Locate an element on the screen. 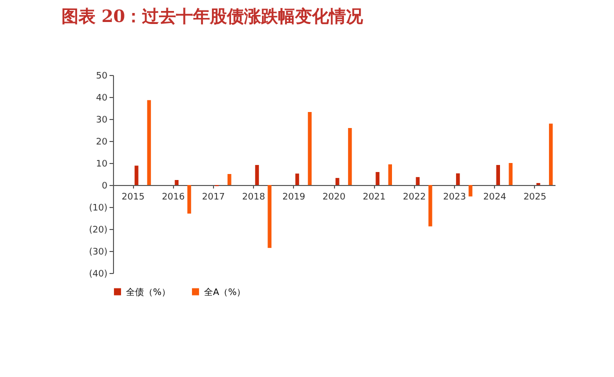  y-tick-label: 0 is located at coordinates (105, 187).